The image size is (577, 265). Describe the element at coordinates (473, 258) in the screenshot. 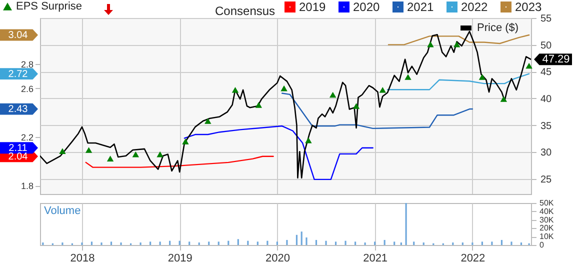

I see `x-tick-label: 2022` at that location.